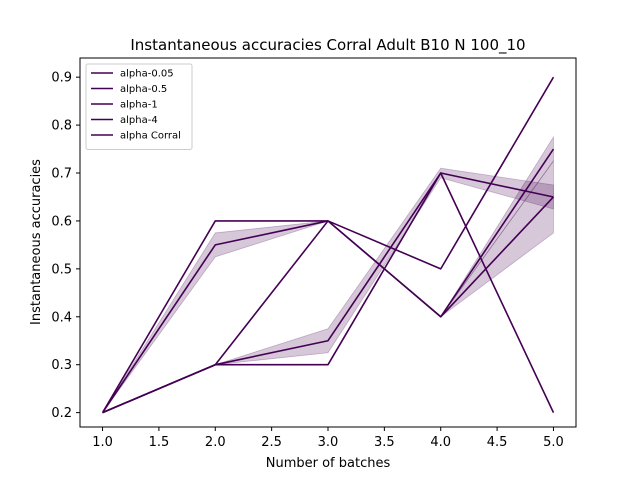  Describe the element at coordinates (384, 442) in the screenshot. I see `x-tick-label: 3.5` at that location.